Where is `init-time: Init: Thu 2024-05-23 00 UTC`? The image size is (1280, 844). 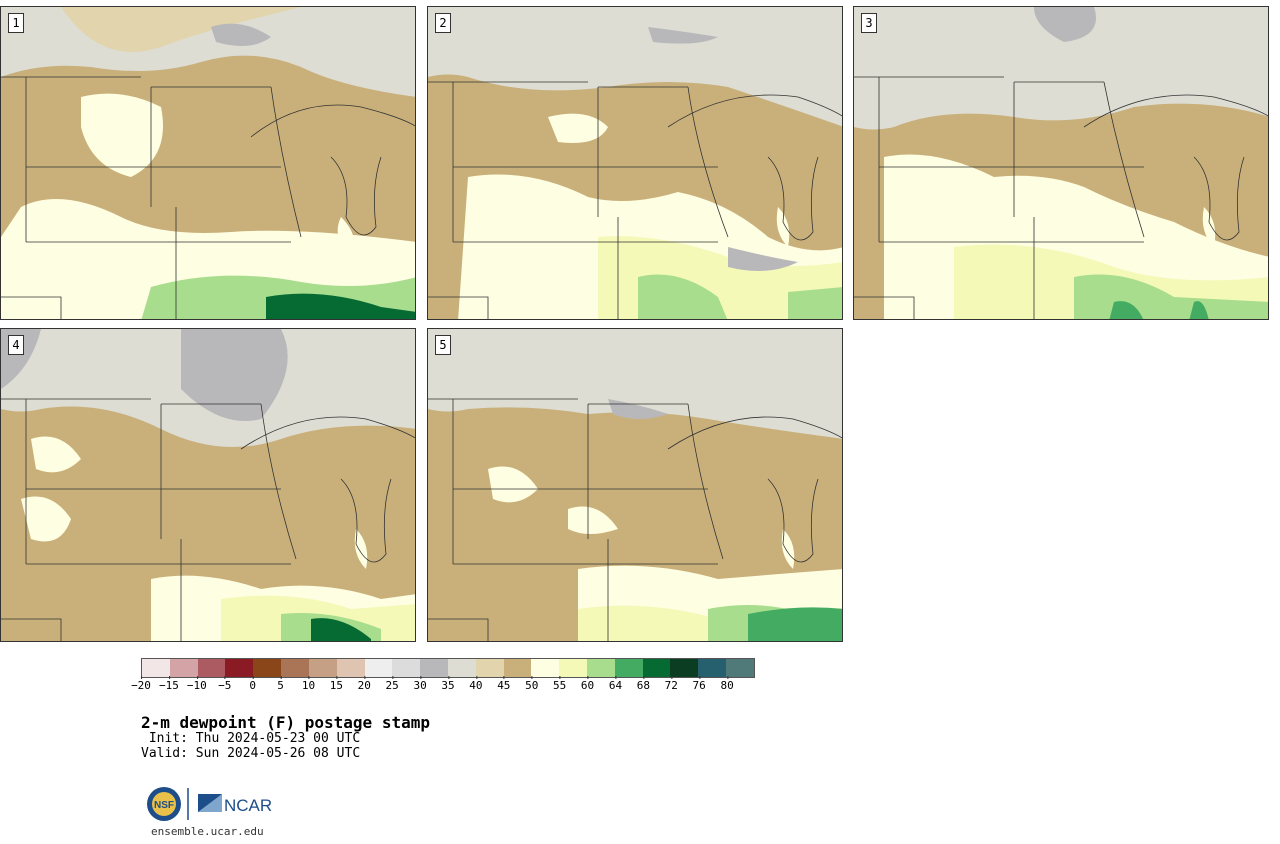 init-time: Init: Thu 2024-05-23 00 UTC is located at coordinates (251, 738).